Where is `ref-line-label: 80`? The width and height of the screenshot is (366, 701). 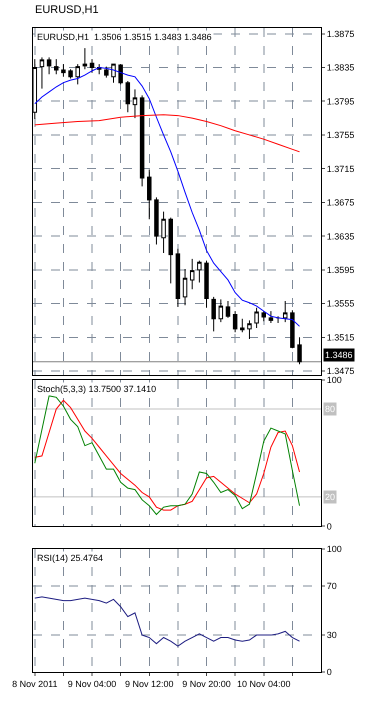 ref-line-label: 80 is located at coordinates (330, 409).